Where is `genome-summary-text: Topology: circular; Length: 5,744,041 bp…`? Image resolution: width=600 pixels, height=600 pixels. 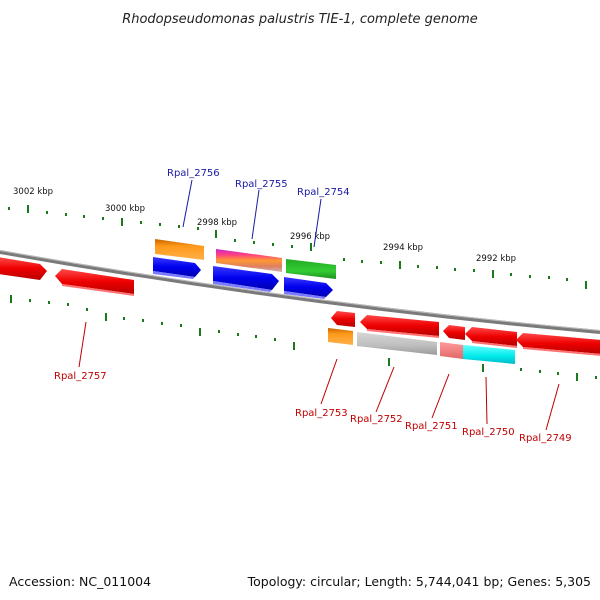
genome-summary-text: Topology: circular; Length: 5,744,041 bp… is located at coordinates (419, 581).